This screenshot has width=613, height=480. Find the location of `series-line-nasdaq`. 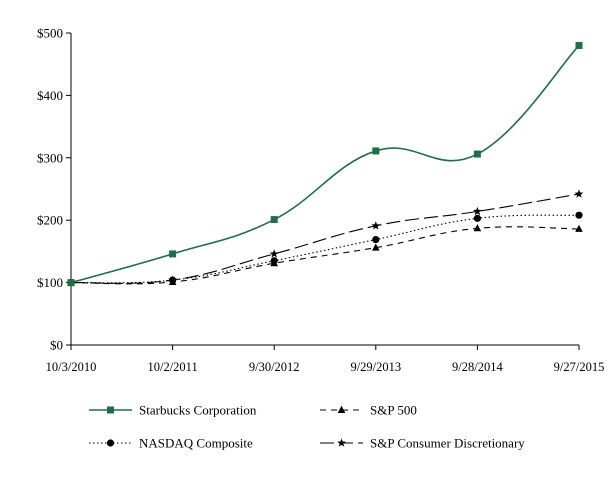

series-line-nasdaq is located at coordinates (325, 249).